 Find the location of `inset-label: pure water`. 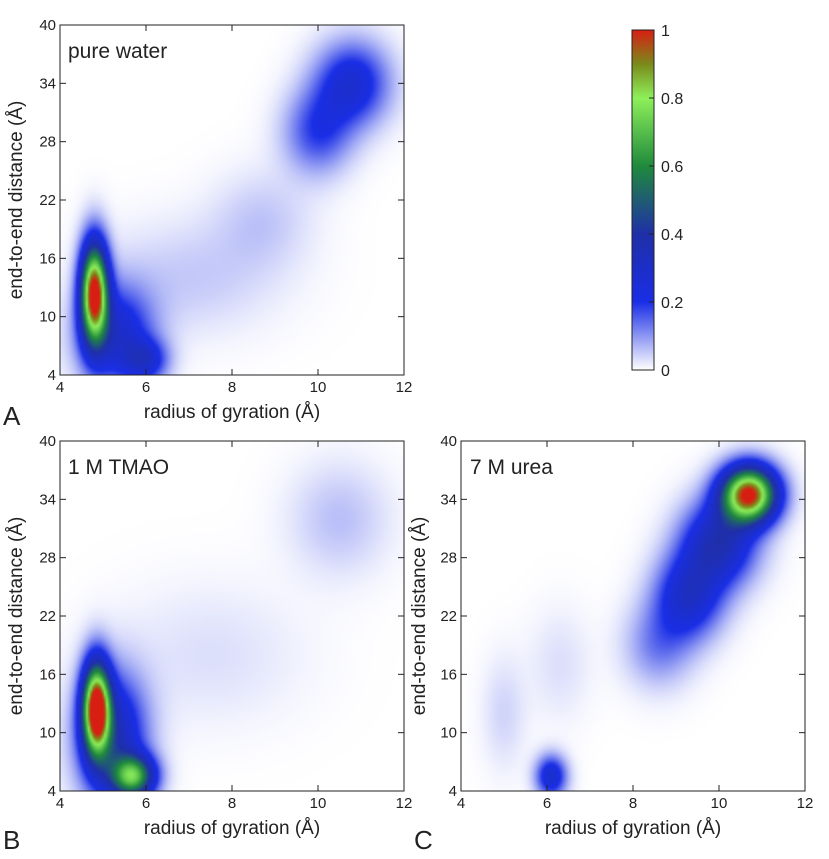

inset-label: pure water is located at coordinates (117, 51).